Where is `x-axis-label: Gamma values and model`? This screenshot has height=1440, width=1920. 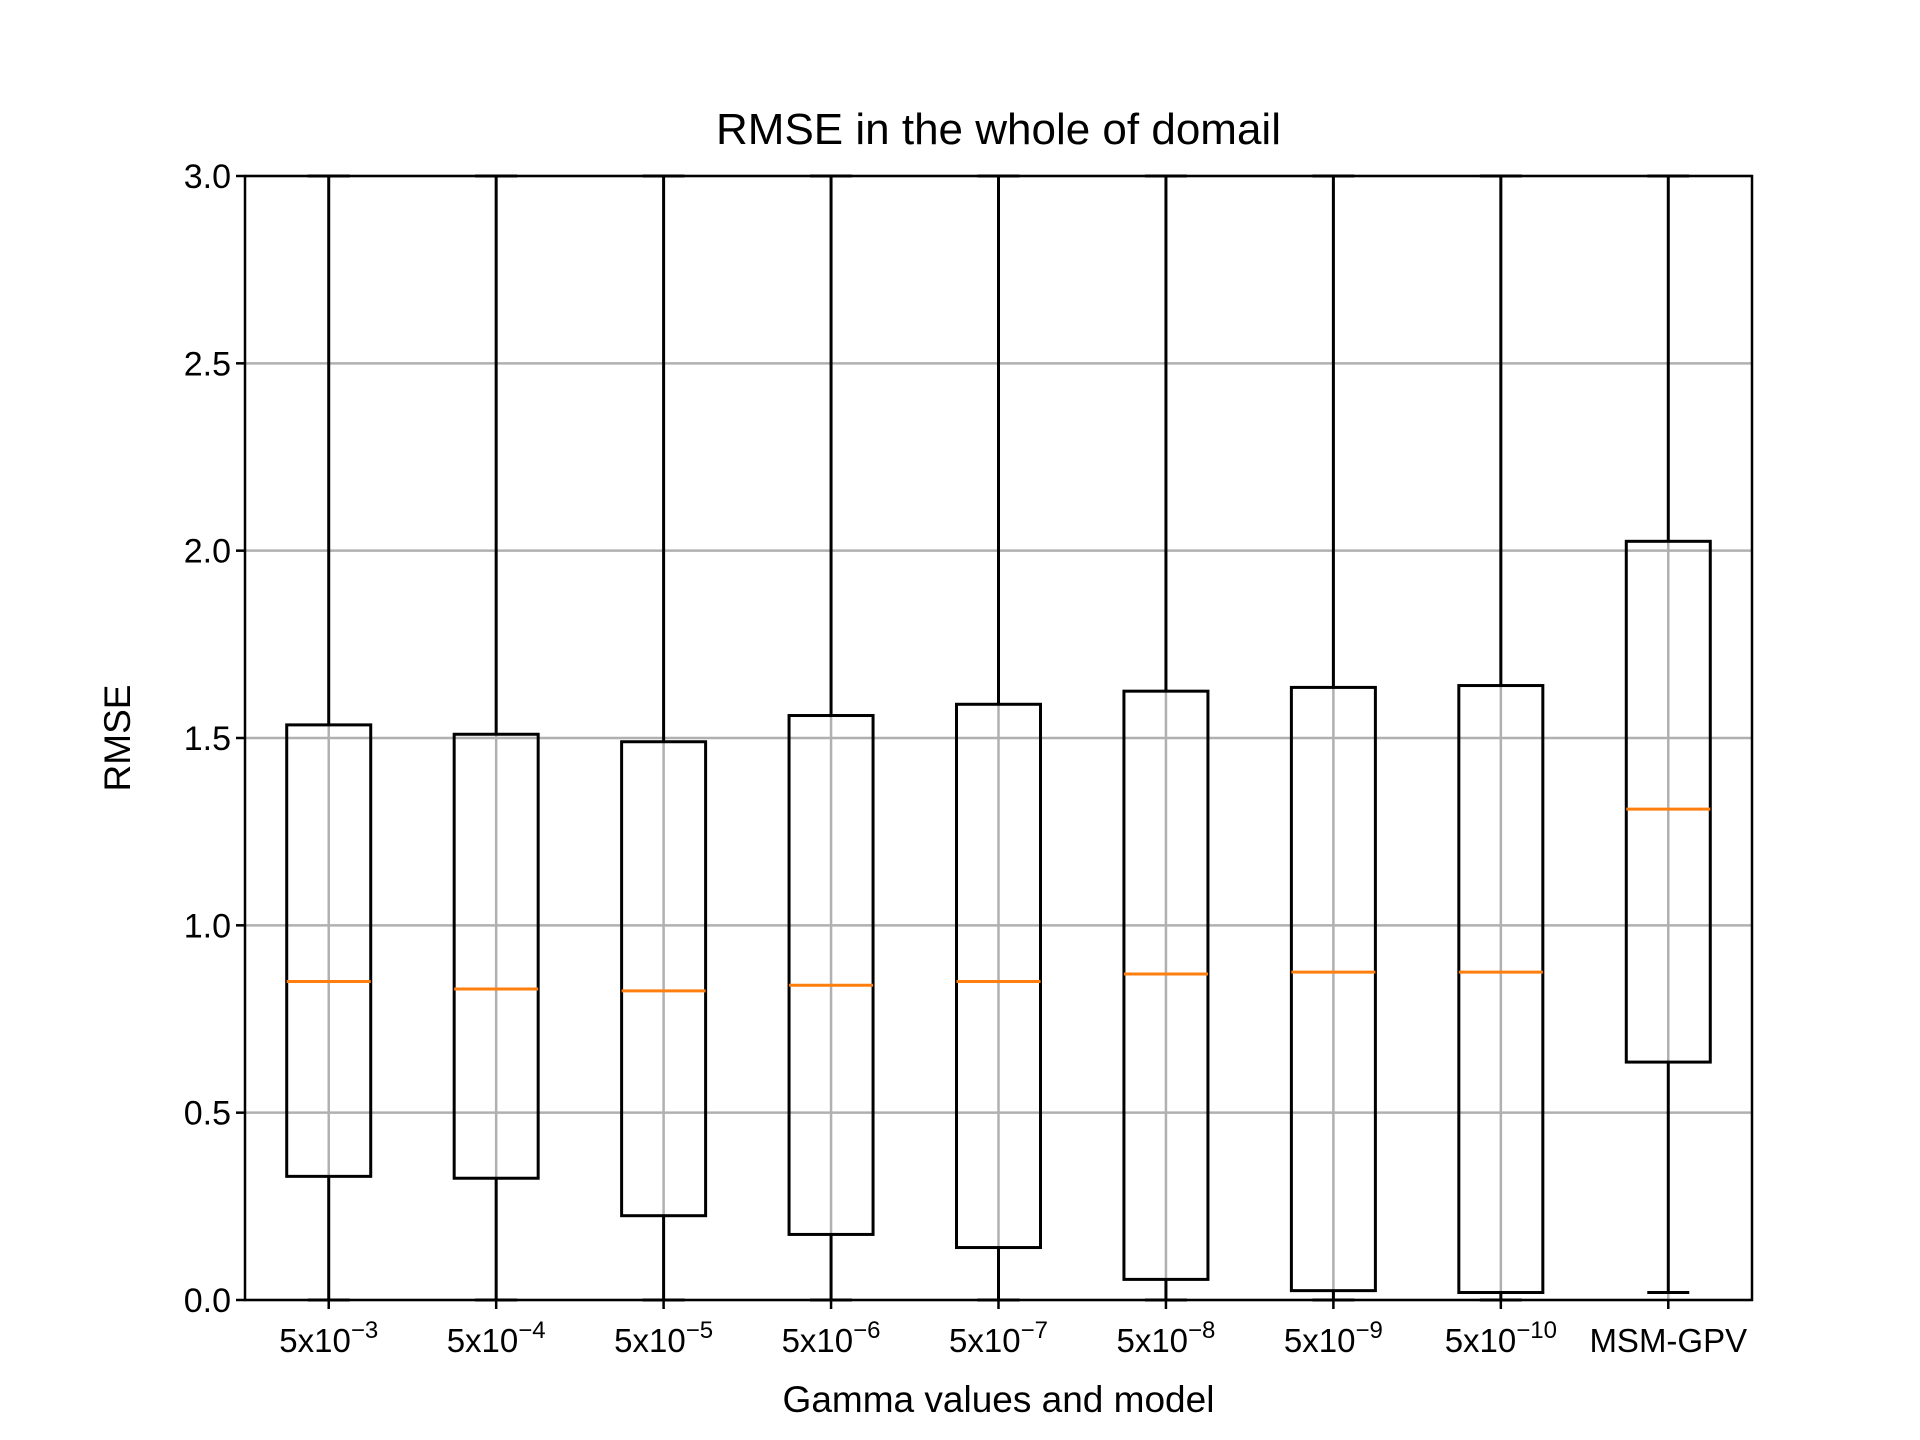
x-axis-label: Gamma values and model is located at coordinates (999, 1399).